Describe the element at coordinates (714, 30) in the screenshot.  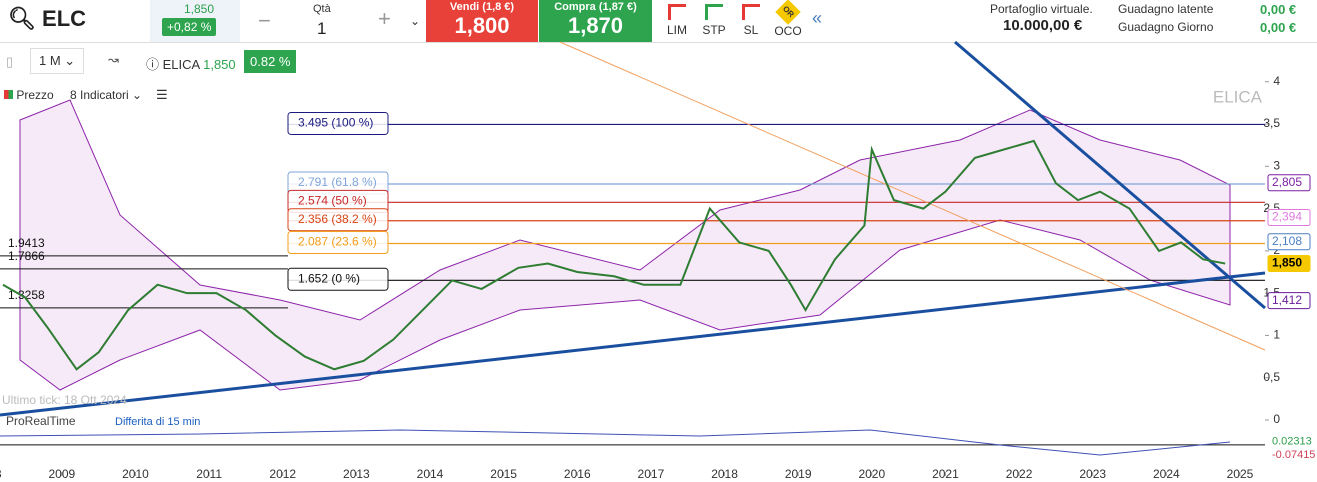
I see `order-label: STP` at that location.